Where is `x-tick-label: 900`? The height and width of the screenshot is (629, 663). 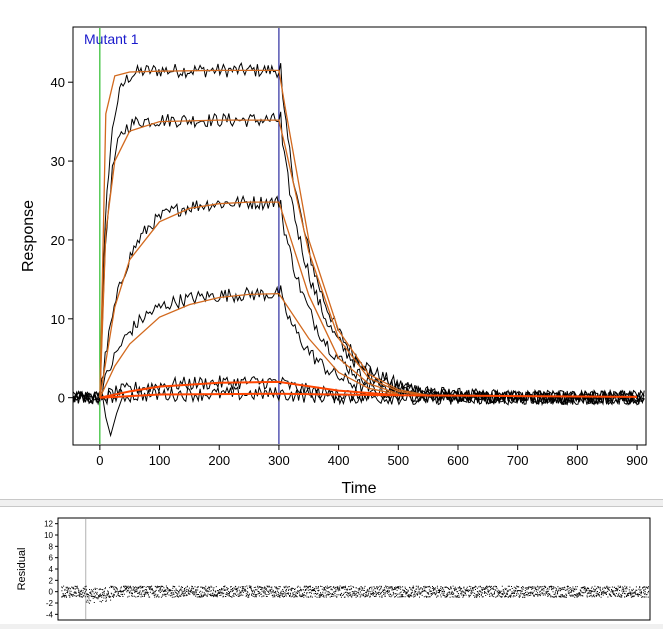
x-tick-label: 900 is located at coordinates (637, 460).